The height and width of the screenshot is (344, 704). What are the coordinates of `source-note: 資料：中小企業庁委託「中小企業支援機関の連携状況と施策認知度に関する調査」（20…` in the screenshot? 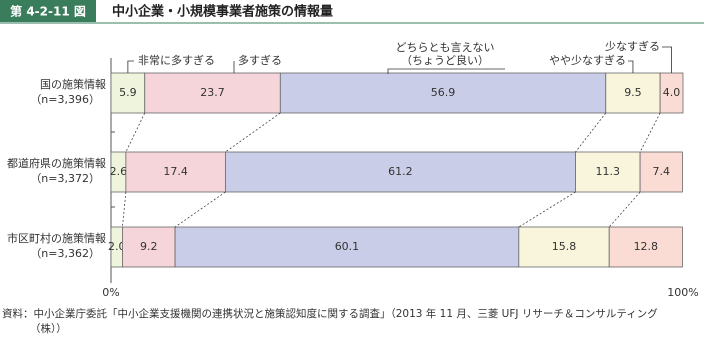 It's located at (330, 321).